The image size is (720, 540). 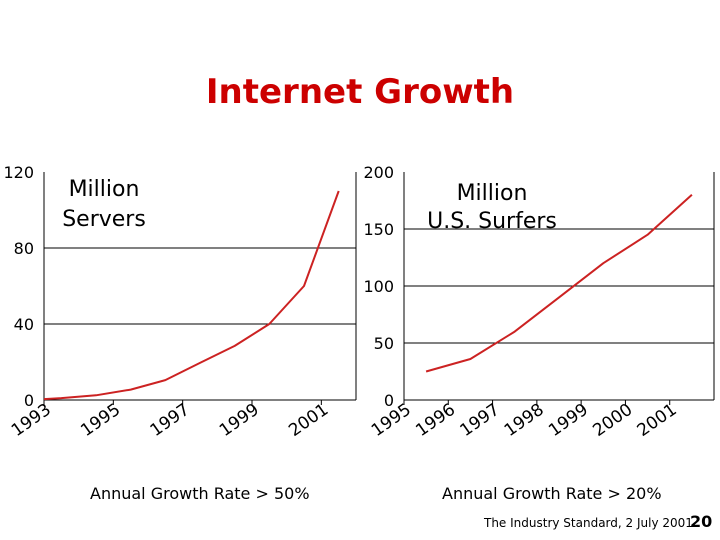 I want to click on servers-y-tick-label: 40, so click(x=24, y=324).